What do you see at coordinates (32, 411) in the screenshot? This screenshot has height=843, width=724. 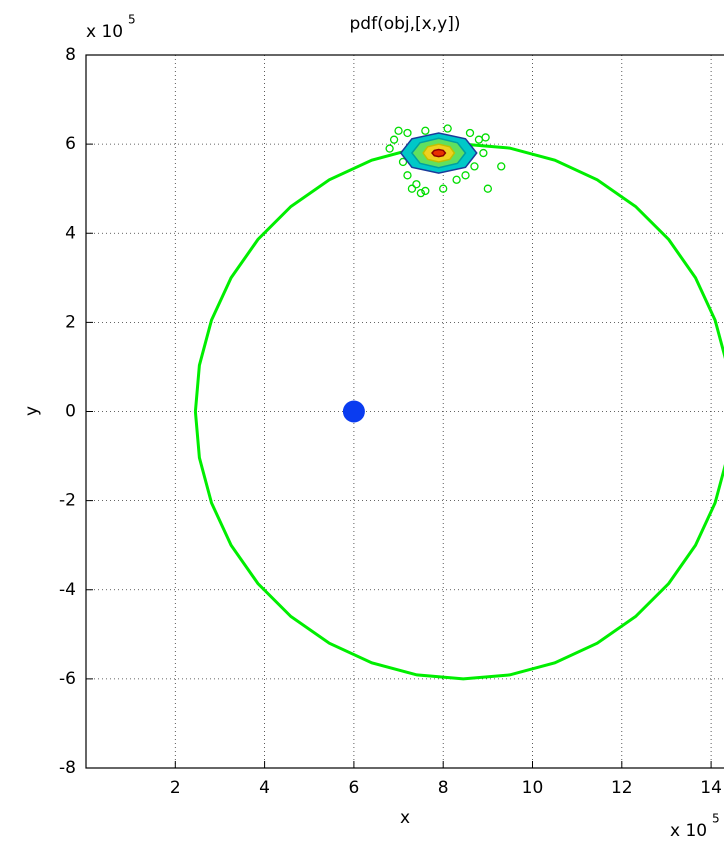 I see `y-axis-label: y` at bounding box center [32, 411].